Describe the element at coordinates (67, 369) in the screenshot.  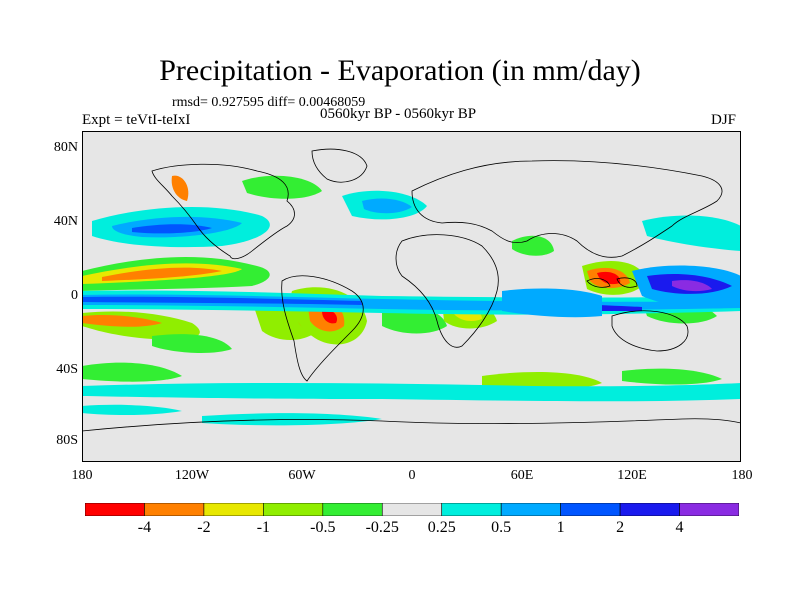
I see `lat-label: 40S` at that location.